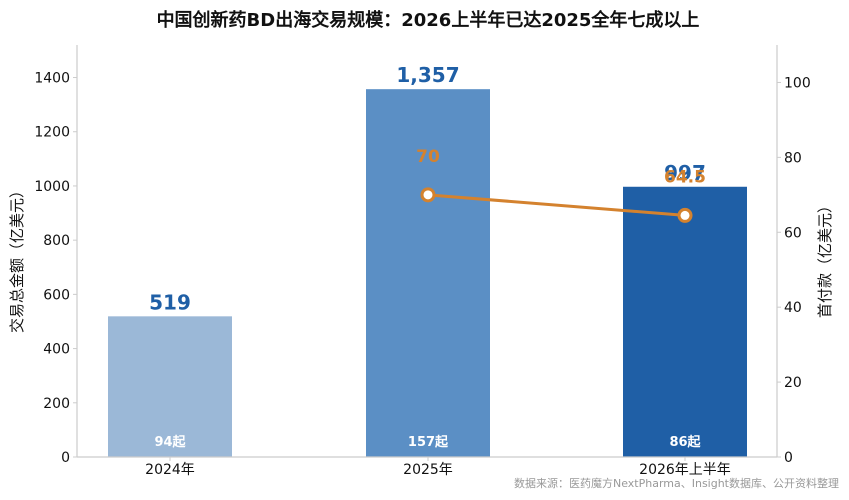 The height and width of the screenshot is (500, 849). Describe the element at coordinates (428, 20) in the screenshot. I see `chart-title: 中国创新药BD出海交易规模：2026上半年已达2025全年七成以上` at that location.